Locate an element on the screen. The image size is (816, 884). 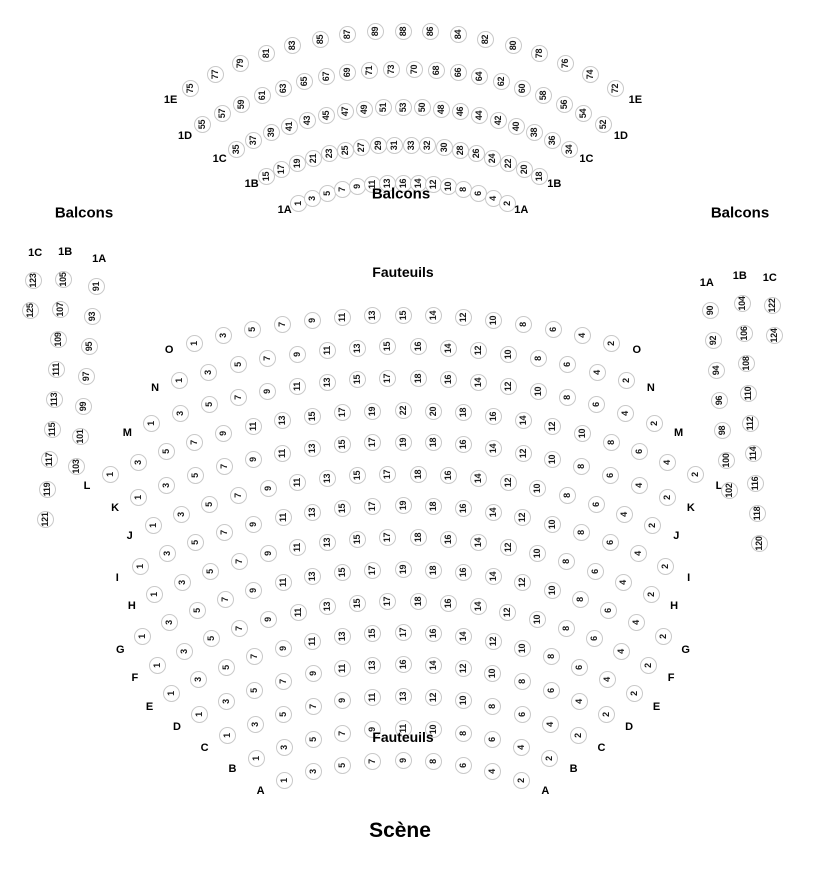
seat: 84 is located at coordinates (458, 35).